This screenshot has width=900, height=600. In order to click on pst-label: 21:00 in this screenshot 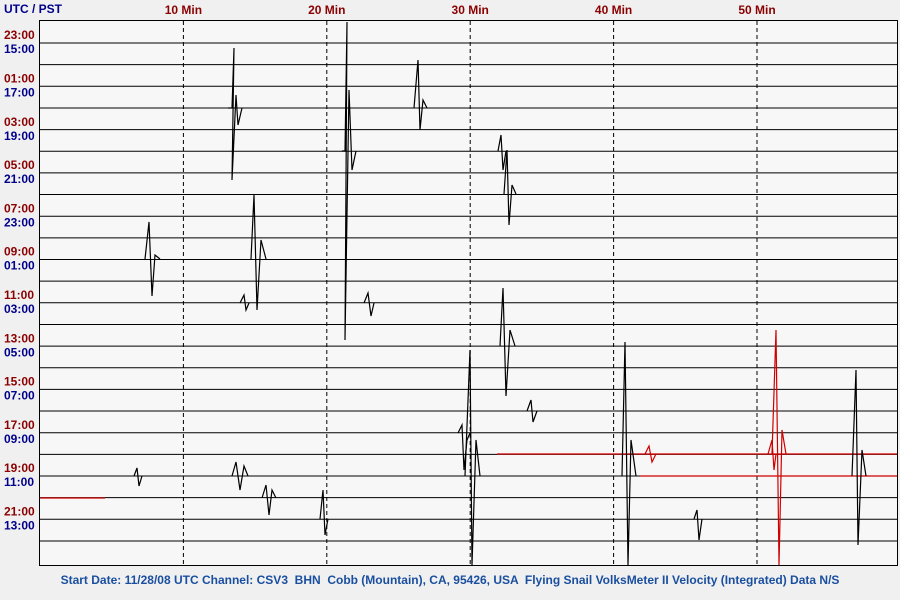, I will do `click(19, 179)`.